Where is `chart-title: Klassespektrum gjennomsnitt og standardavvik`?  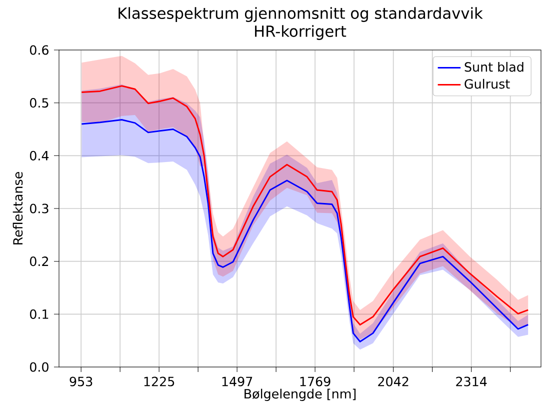
chart-title: Klassespektrum gjennomsnitt og standardavvik is located at coordinates (300, 14).